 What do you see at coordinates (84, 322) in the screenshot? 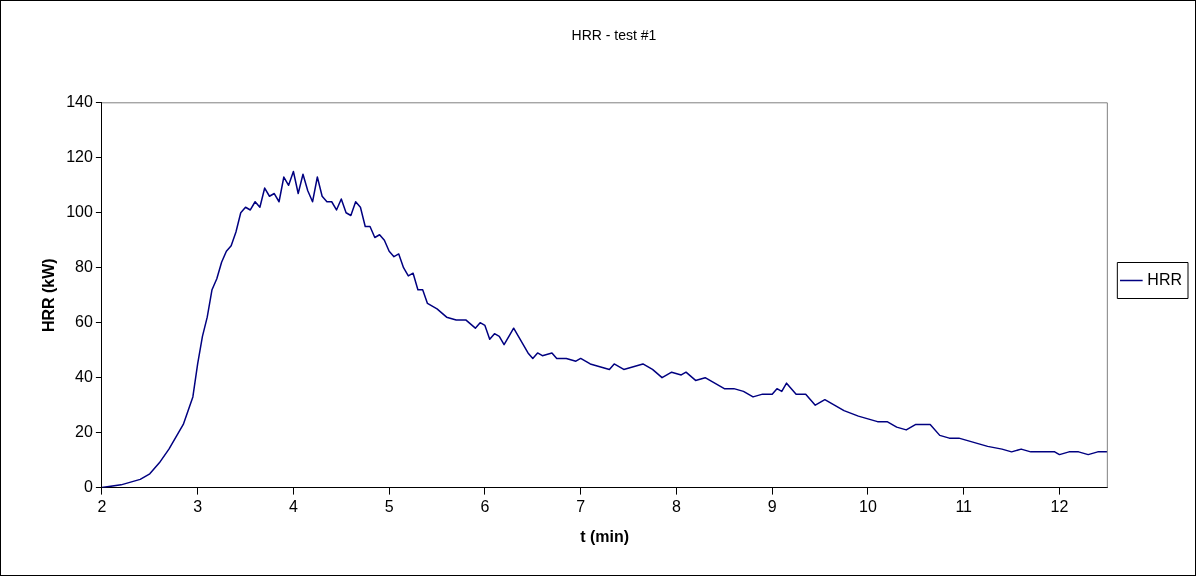
I see `y-tick-label: 60` at bounding box center [84, 322].